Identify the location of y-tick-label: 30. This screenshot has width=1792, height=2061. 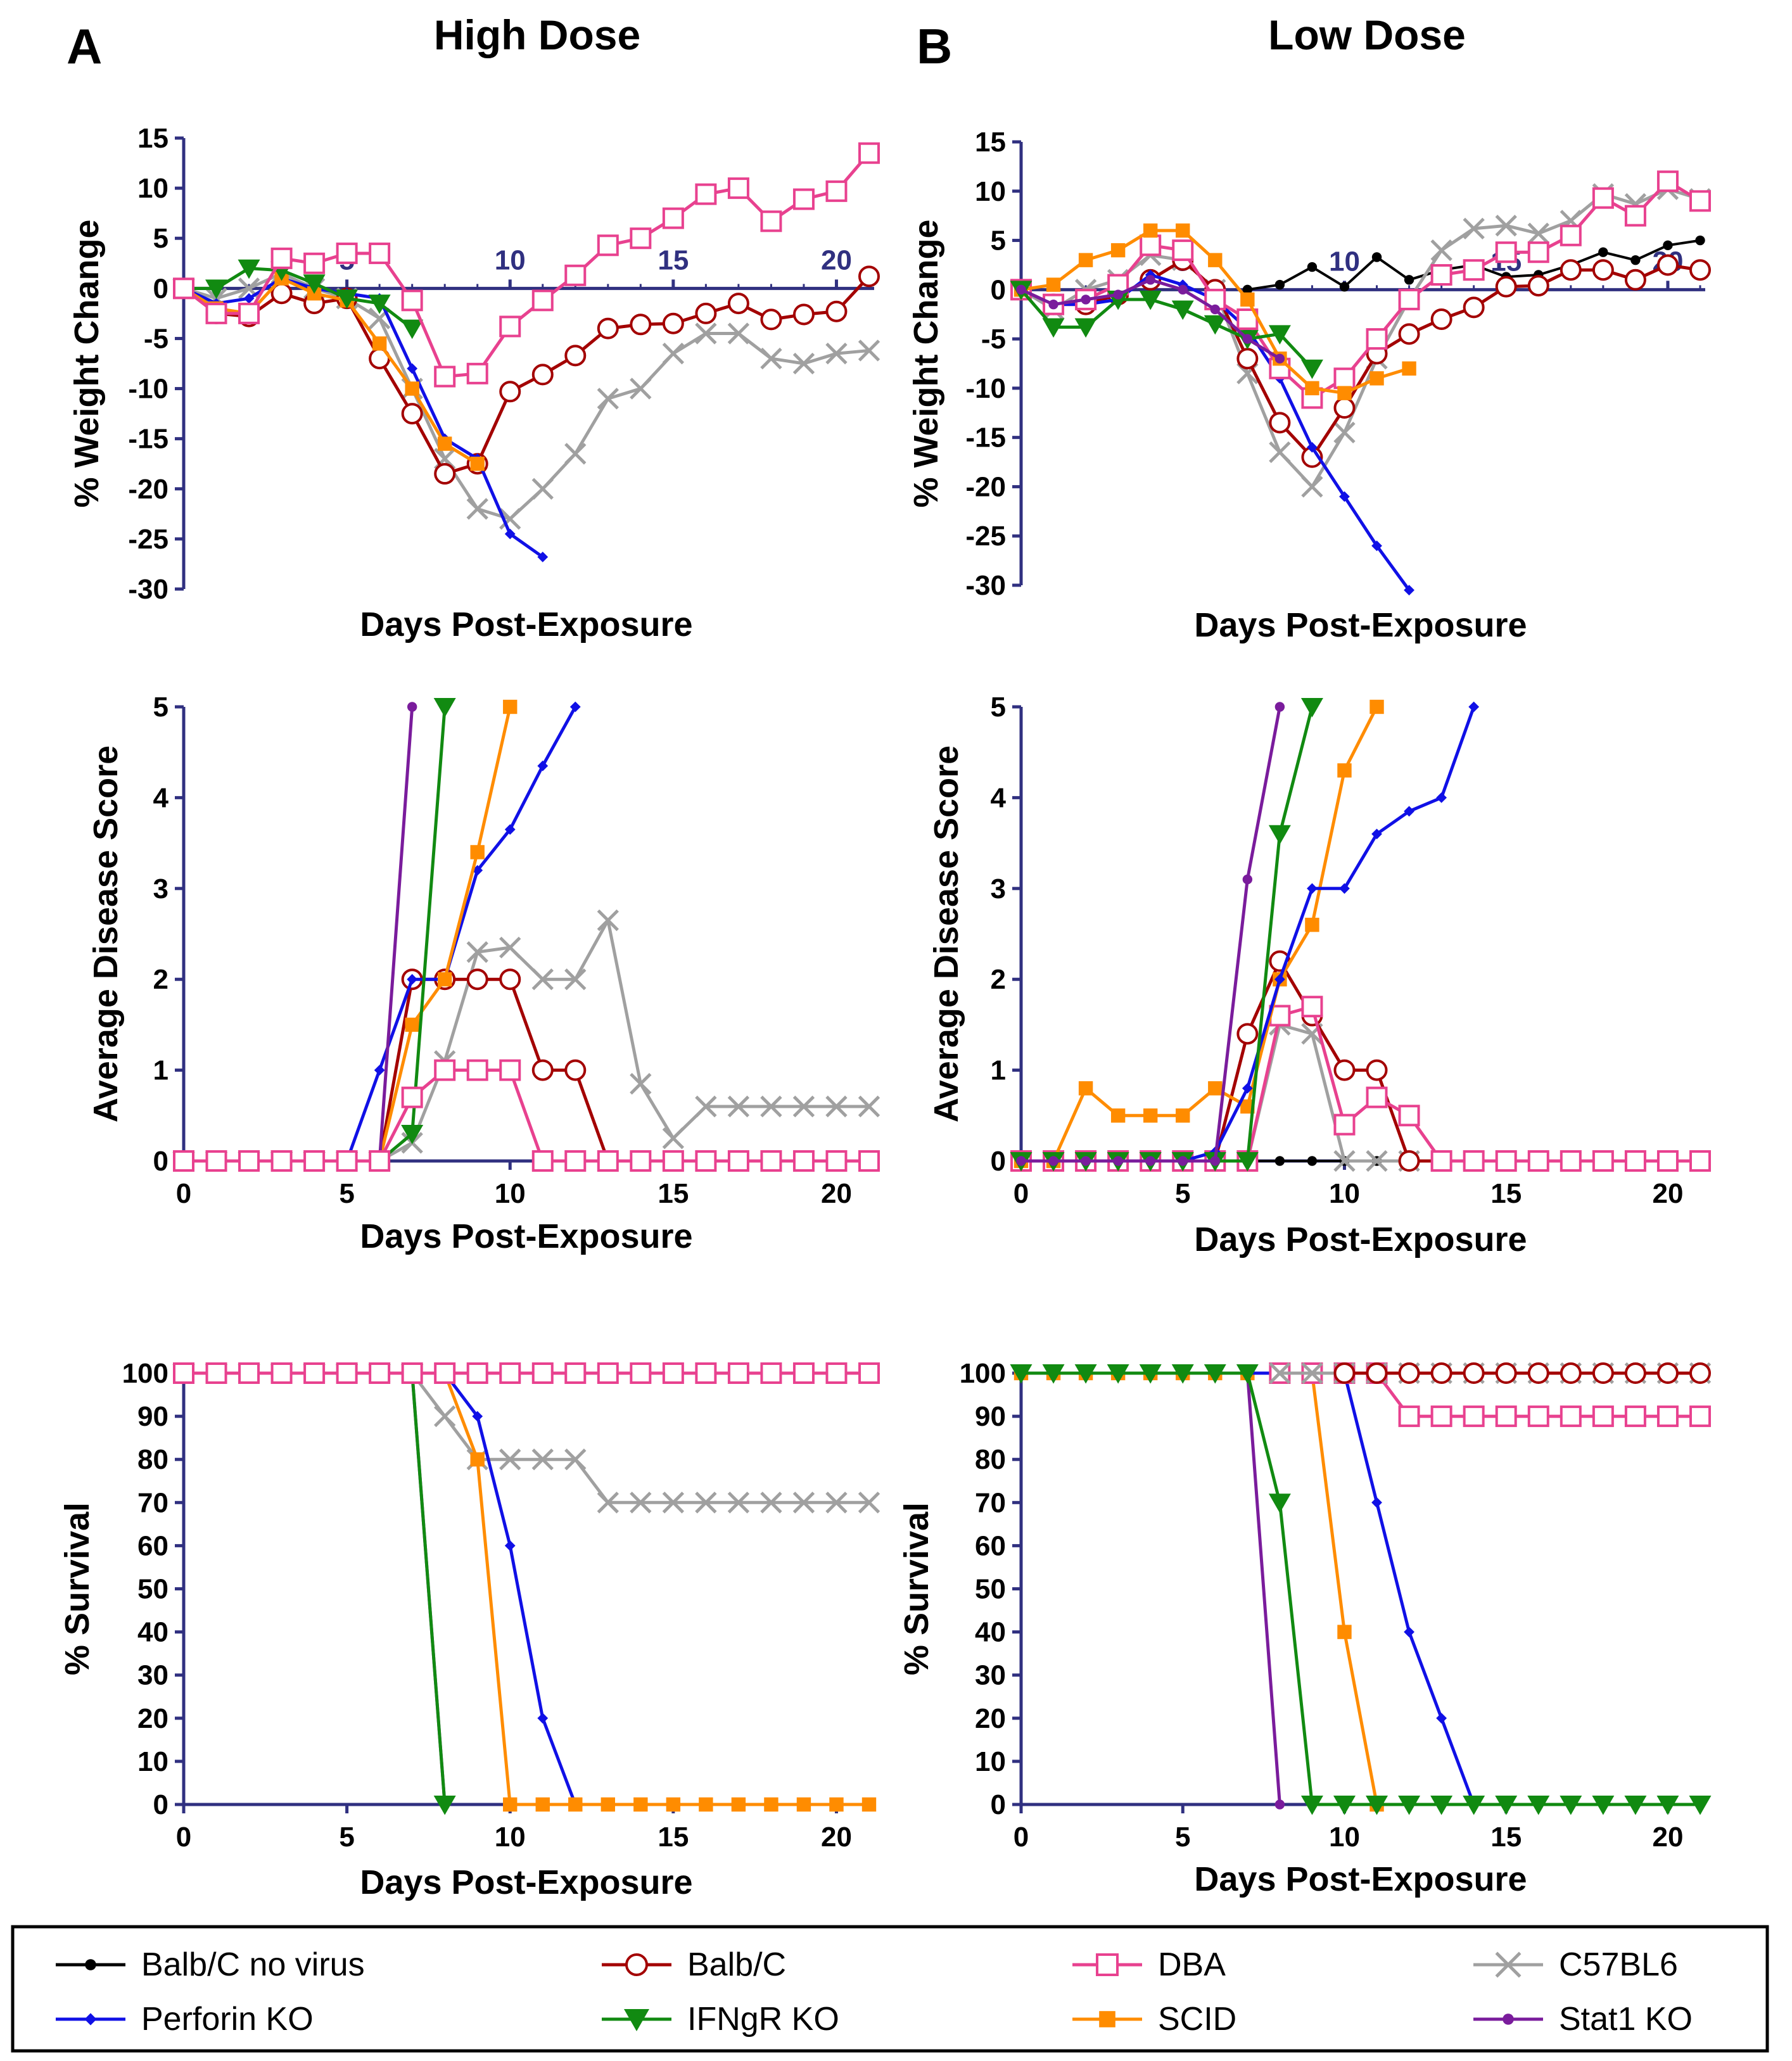
(153, 1676).